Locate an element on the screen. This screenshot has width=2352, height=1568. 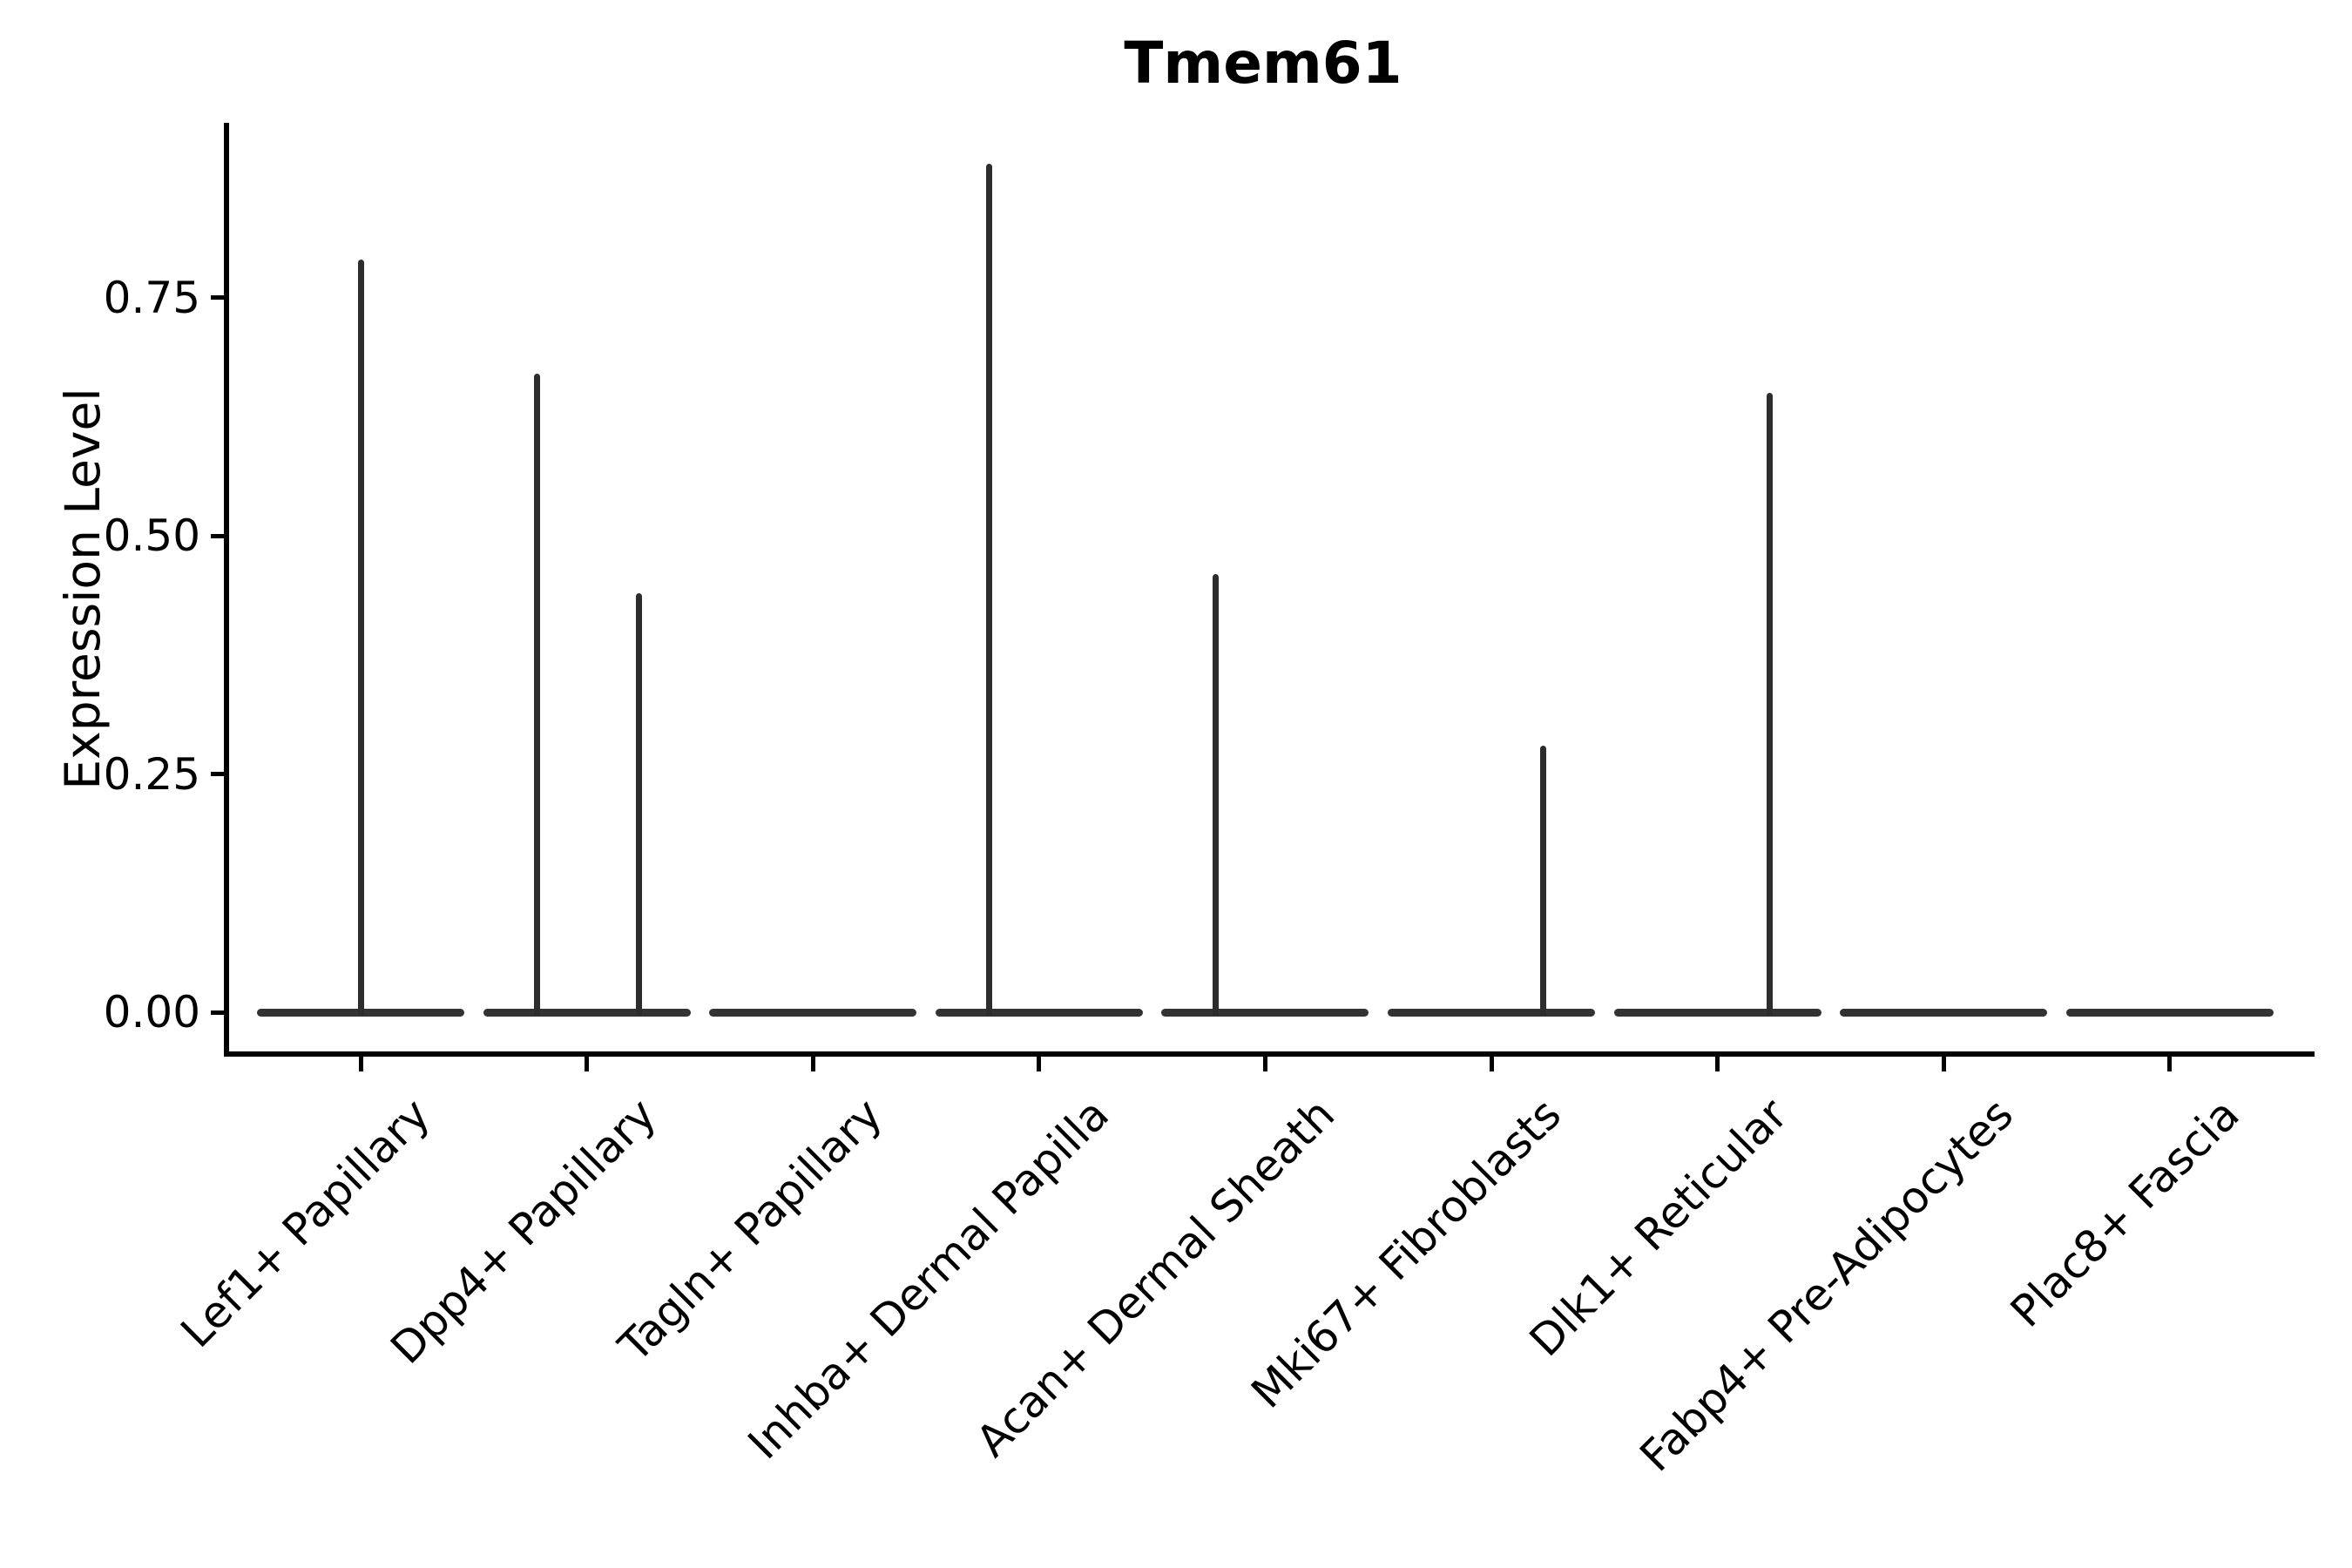
y-axis-line is located at coordinates (226, 590).